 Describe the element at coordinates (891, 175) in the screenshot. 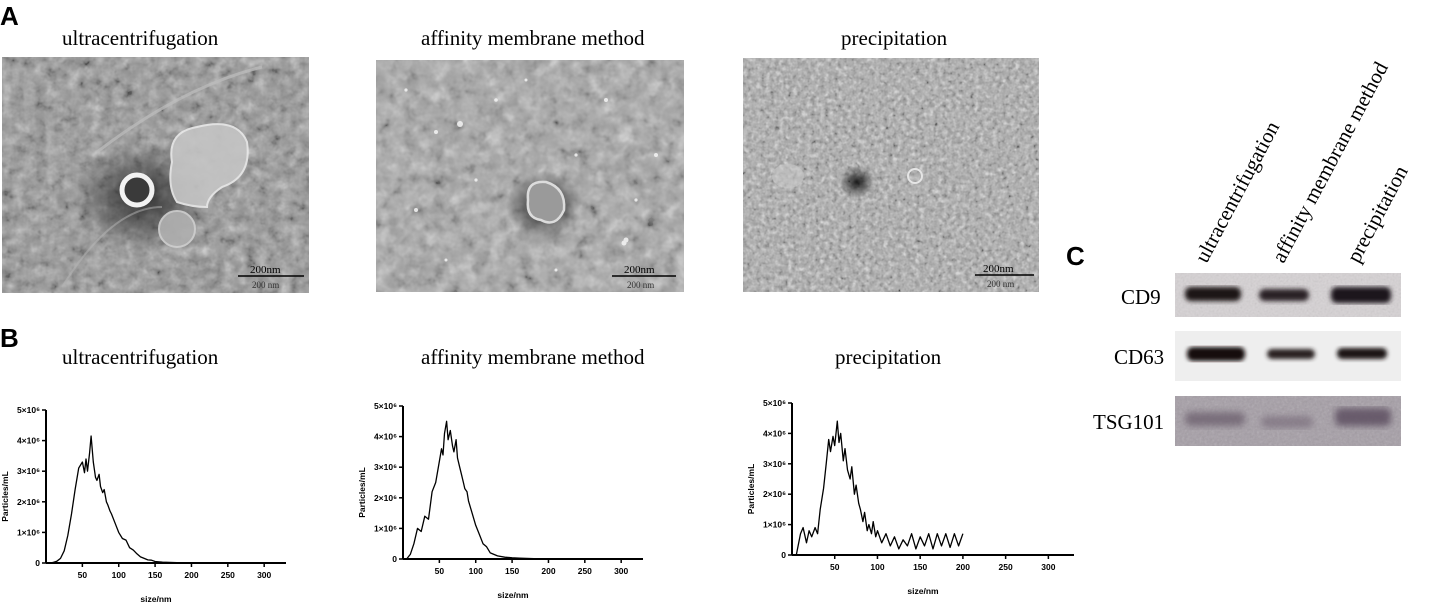

I see `tem-image-precipitation: 200nm 200 nm` at that location.